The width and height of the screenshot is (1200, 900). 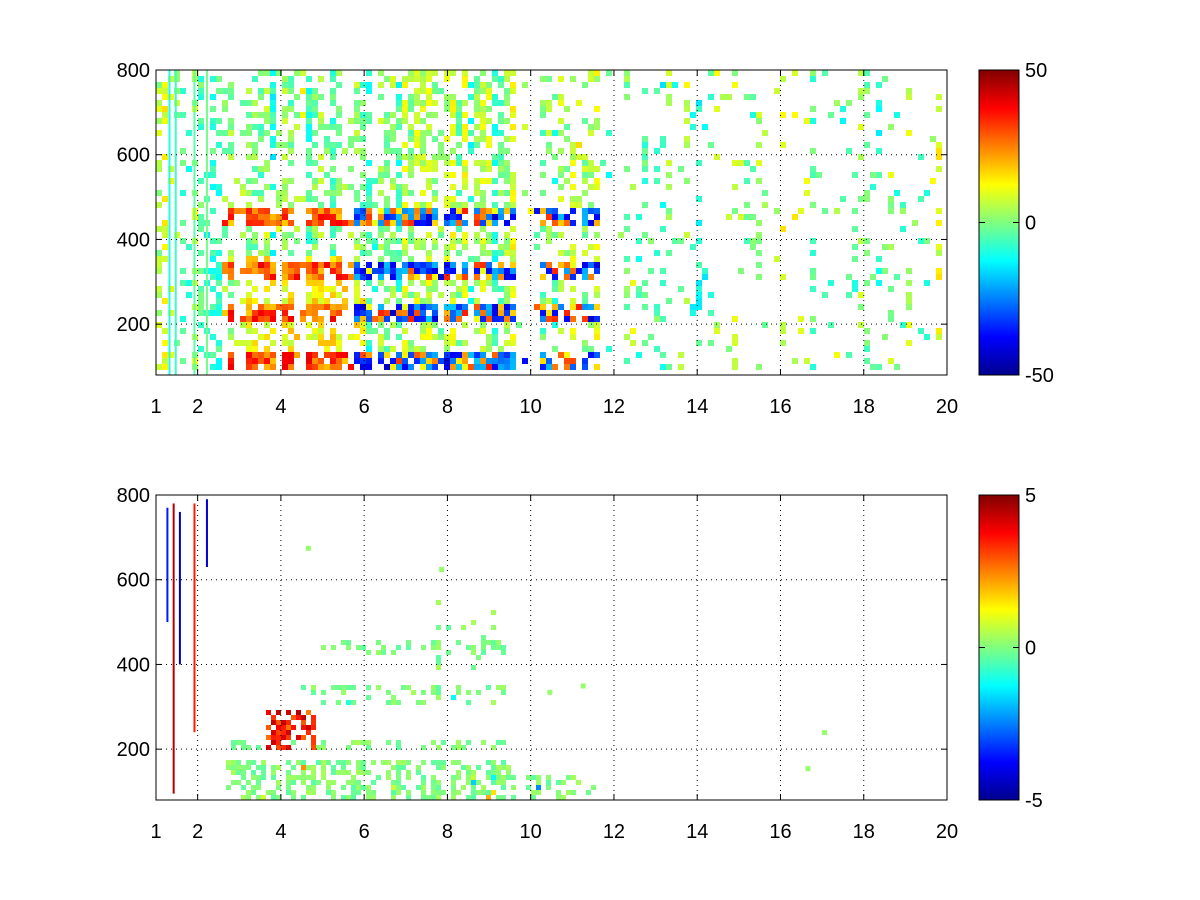 What do you see at coordinates (947, 407) in the screenshot?
I see `x-tick-label: 20` at bounding box center [947, 407].